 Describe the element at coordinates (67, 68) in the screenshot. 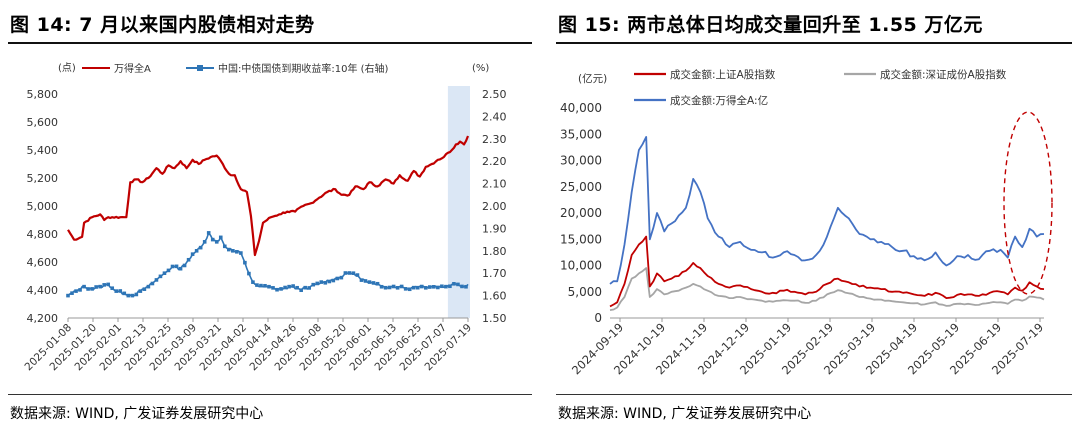

I see `left-unit-label: (点)` at that location.